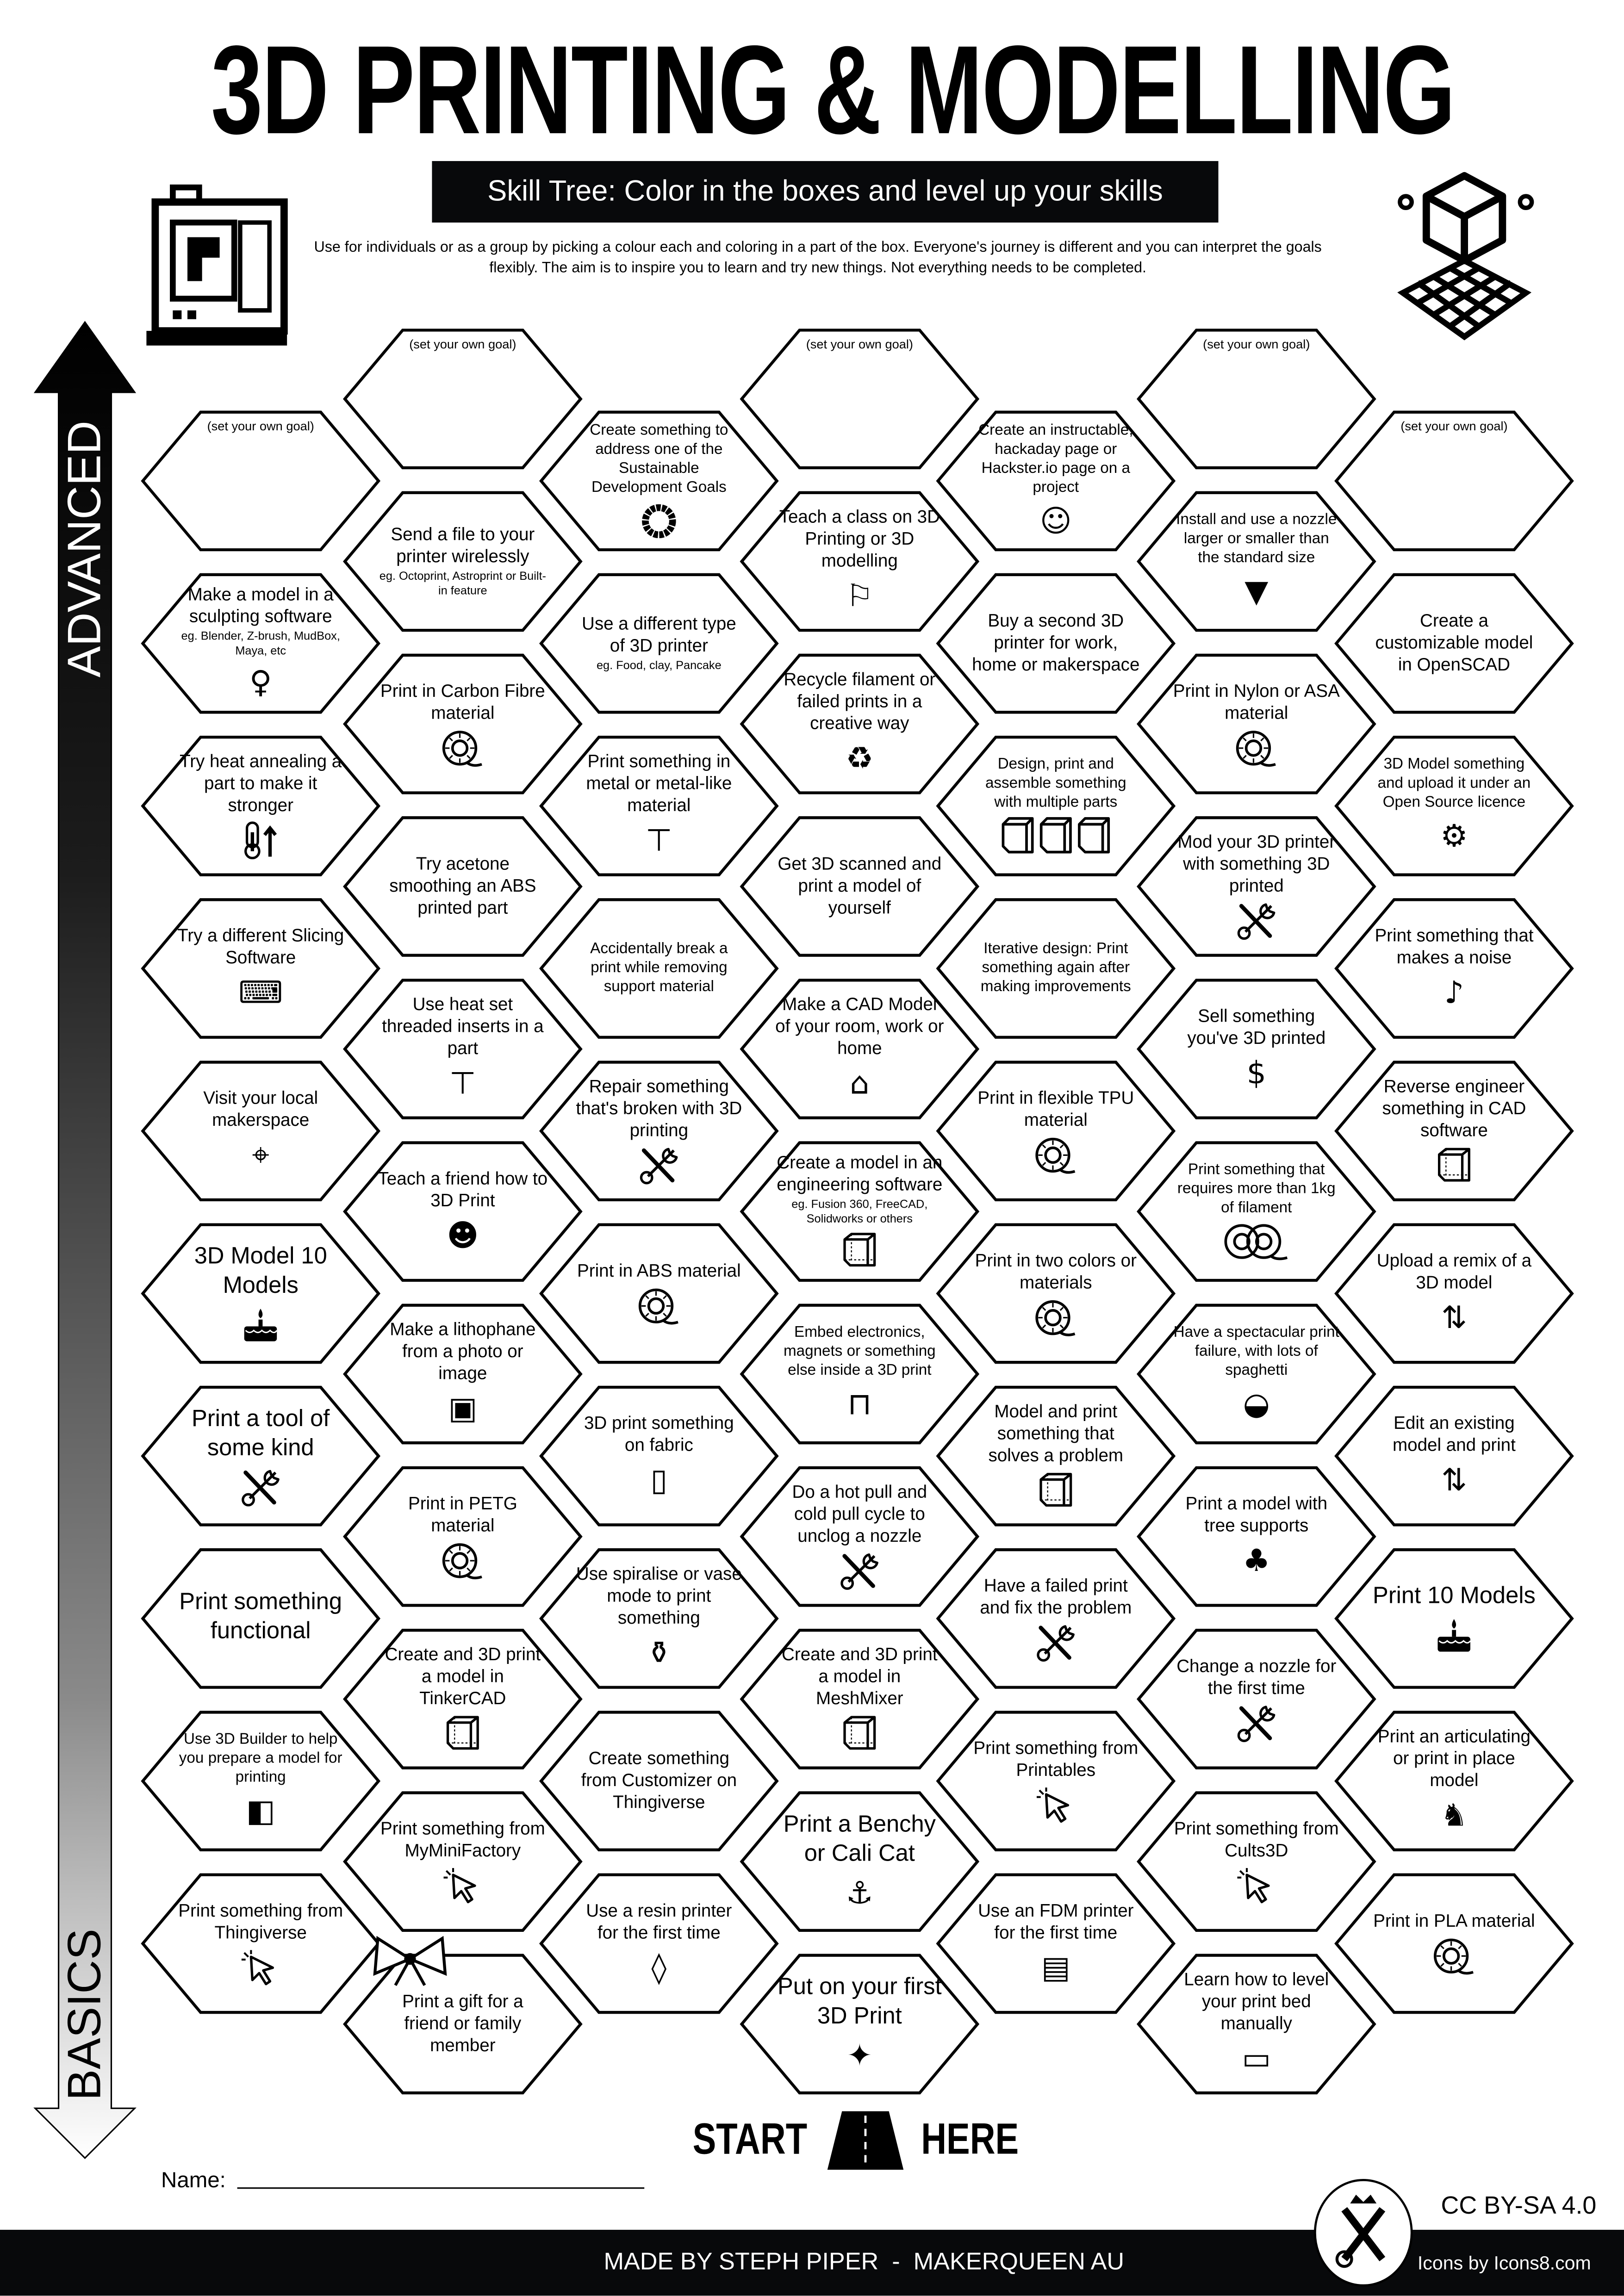  What do you see at coordinates (659, 1456) in the screenshot?
I see `skill-hex: 3D print something on fabric ▯` at bounding box center [659, 1456].